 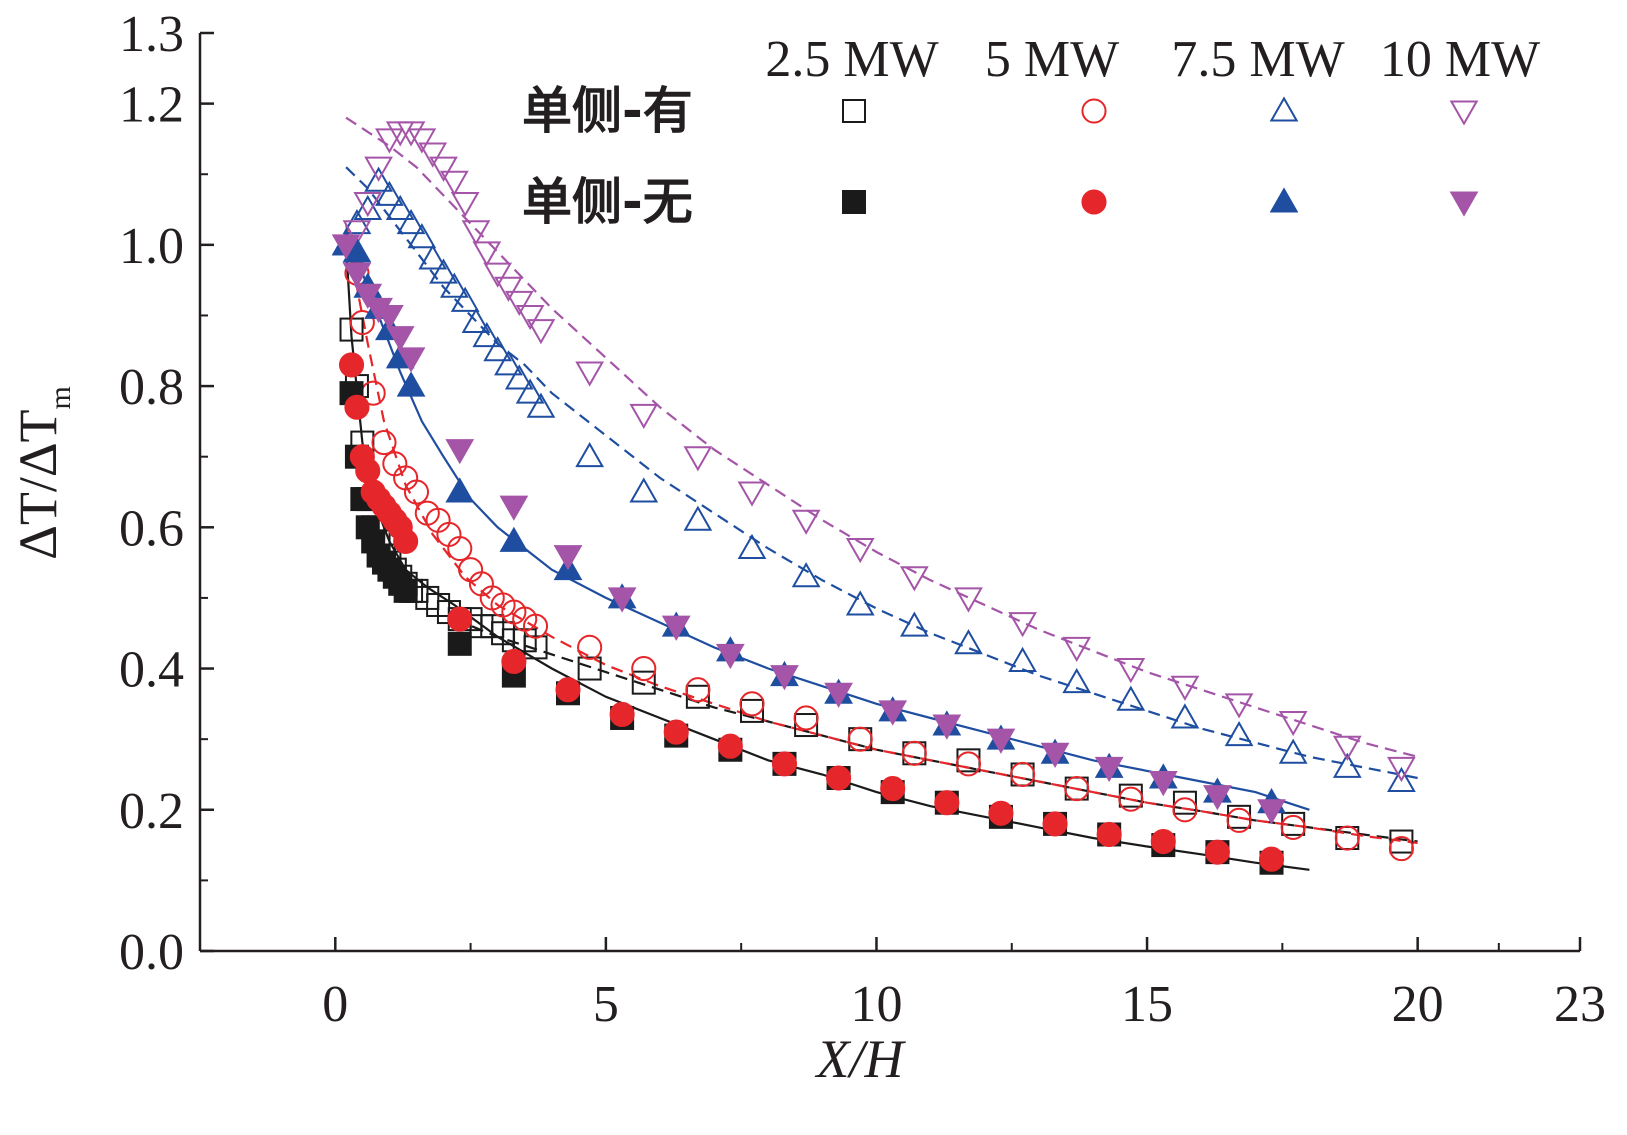 I want to click on x-tick-label: 10, so click(x=876, y=1004).